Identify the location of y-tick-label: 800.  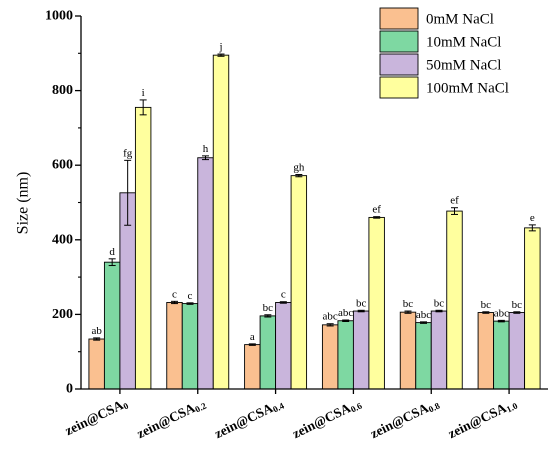
(62, 90).